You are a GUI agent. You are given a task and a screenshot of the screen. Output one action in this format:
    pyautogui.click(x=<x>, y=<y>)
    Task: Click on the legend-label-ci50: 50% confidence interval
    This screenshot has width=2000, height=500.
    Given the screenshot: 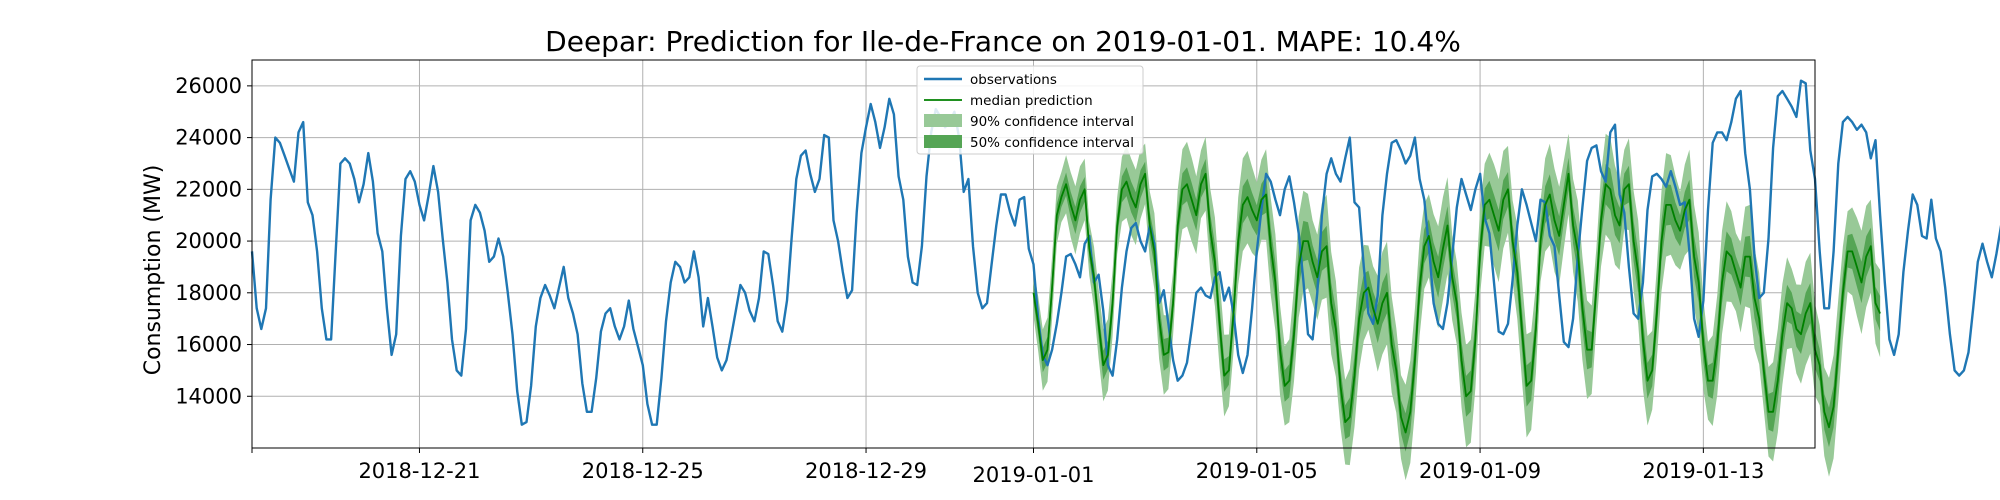 What is the action you would take?
    pyautogui.click(x=1052, y=143)
    